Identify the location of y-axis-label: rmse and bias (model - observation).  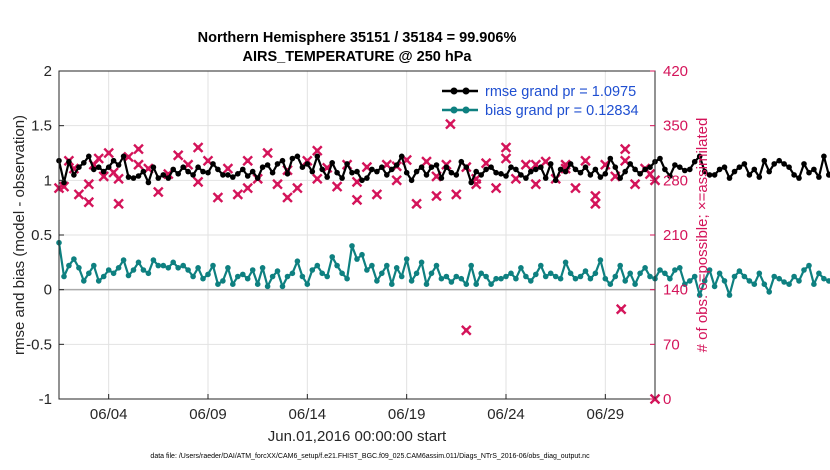
(19, 235).